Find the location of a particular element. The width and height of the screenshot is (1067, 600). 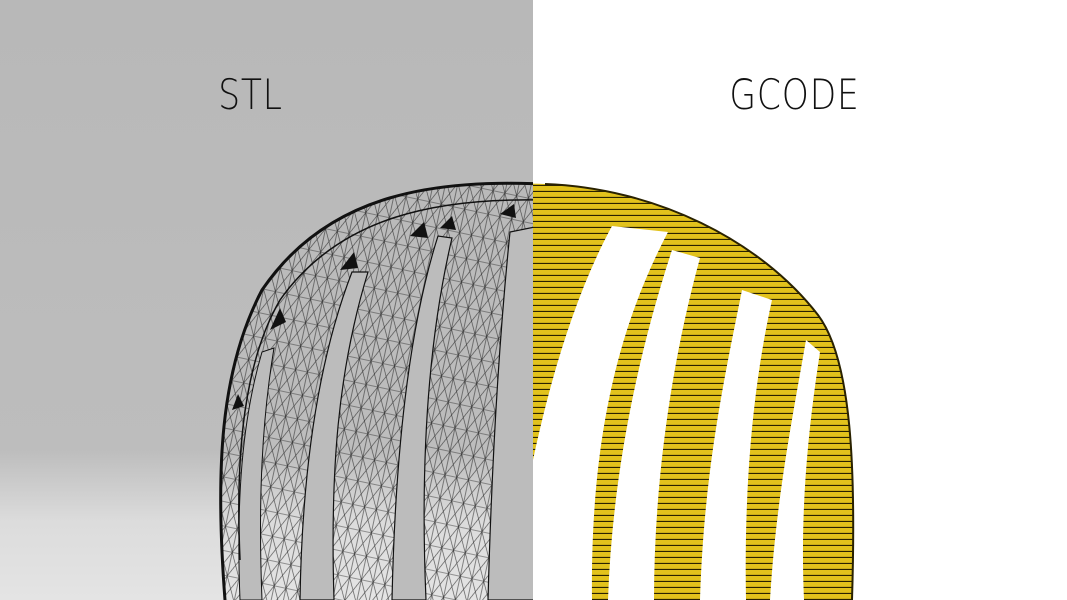

gcode-title: GCODE is located at coordinates (794, 94).